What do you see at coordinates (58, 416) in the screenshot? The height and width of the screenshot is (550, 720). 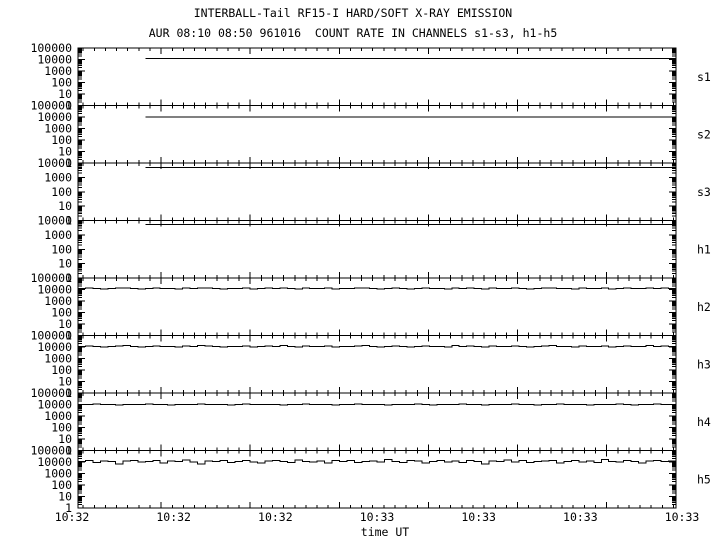 I see `y-tick-label-h4-1000: 1000` at bounding box center [58, 416].